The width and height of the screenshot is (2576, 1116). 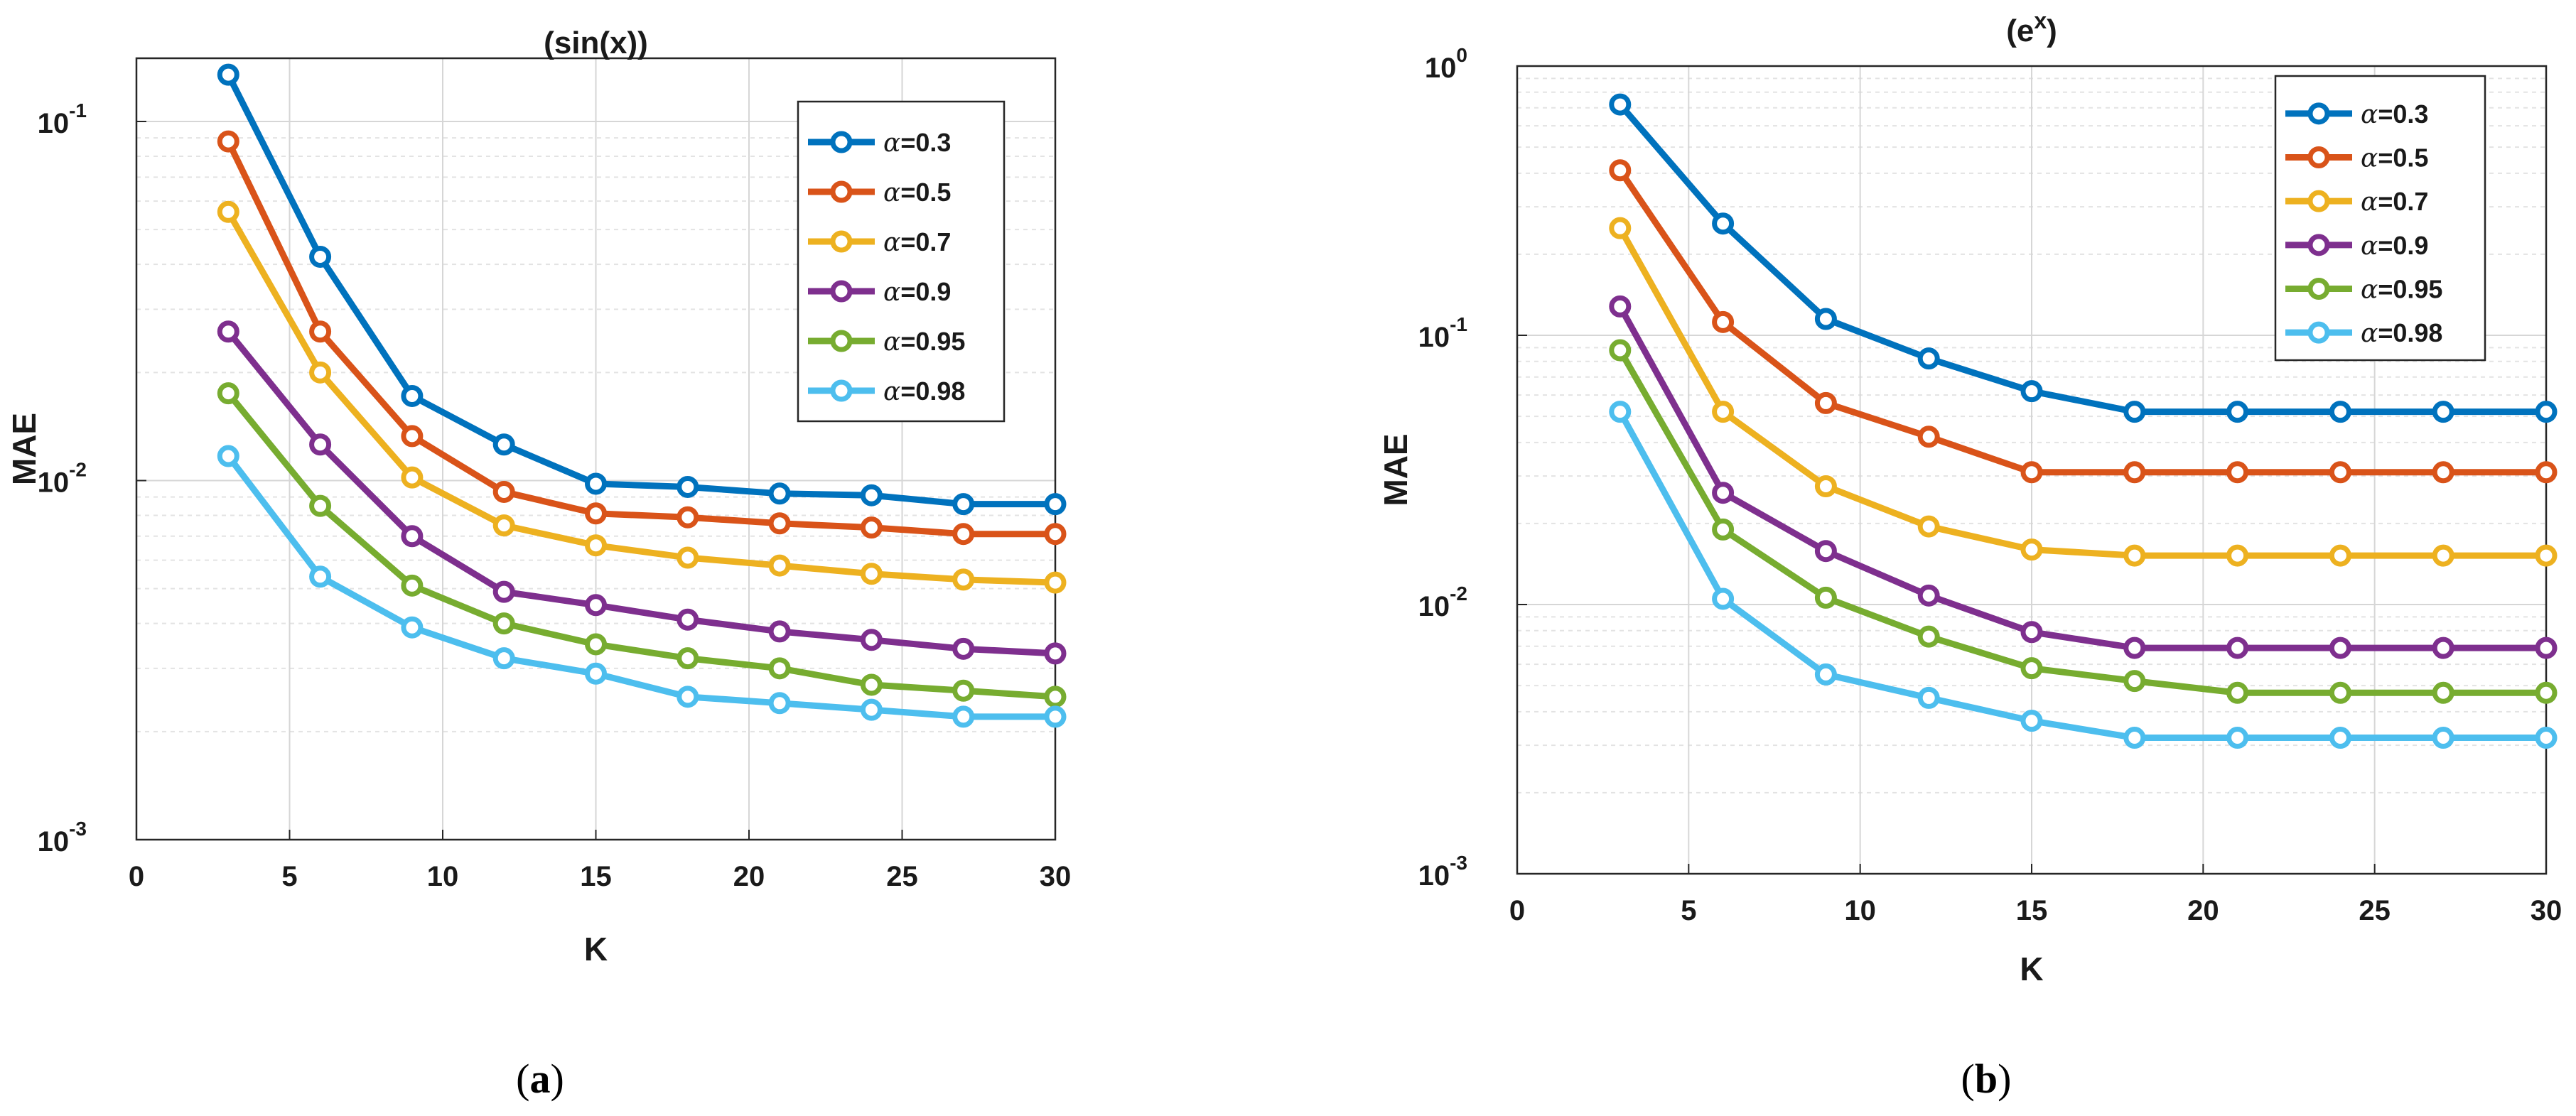 I want to click on caption-open-paren: (, so click(x=1968, y=1079).